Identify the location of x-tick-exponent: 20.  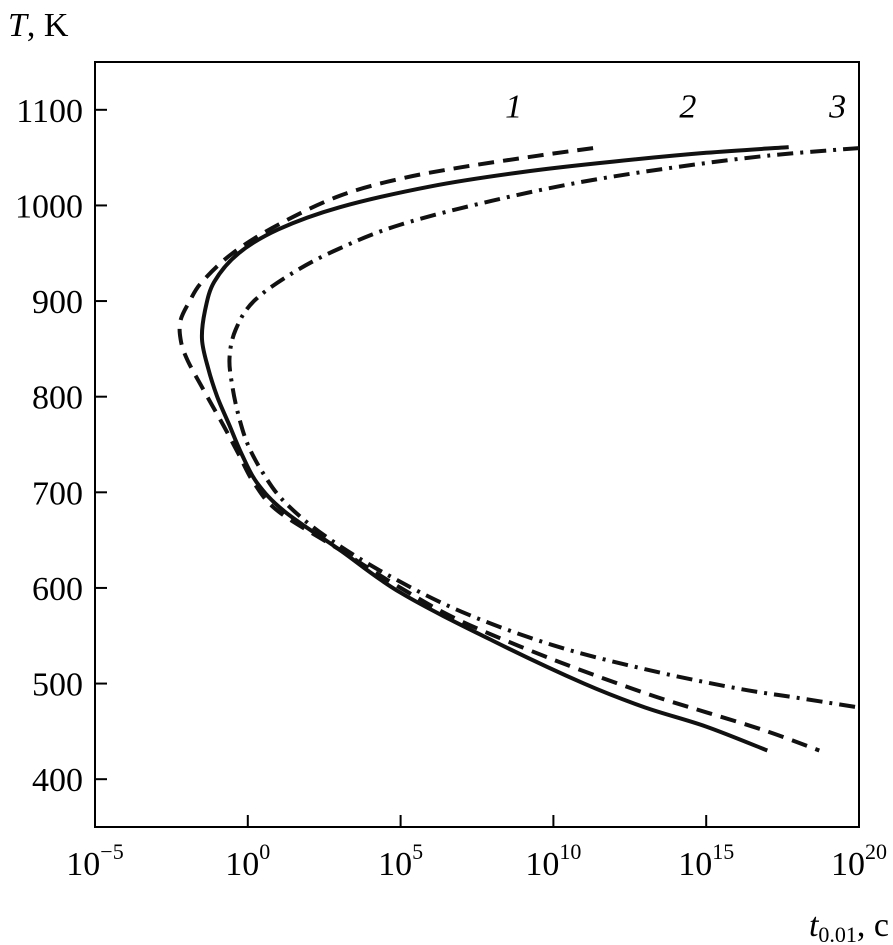
(876, 851).